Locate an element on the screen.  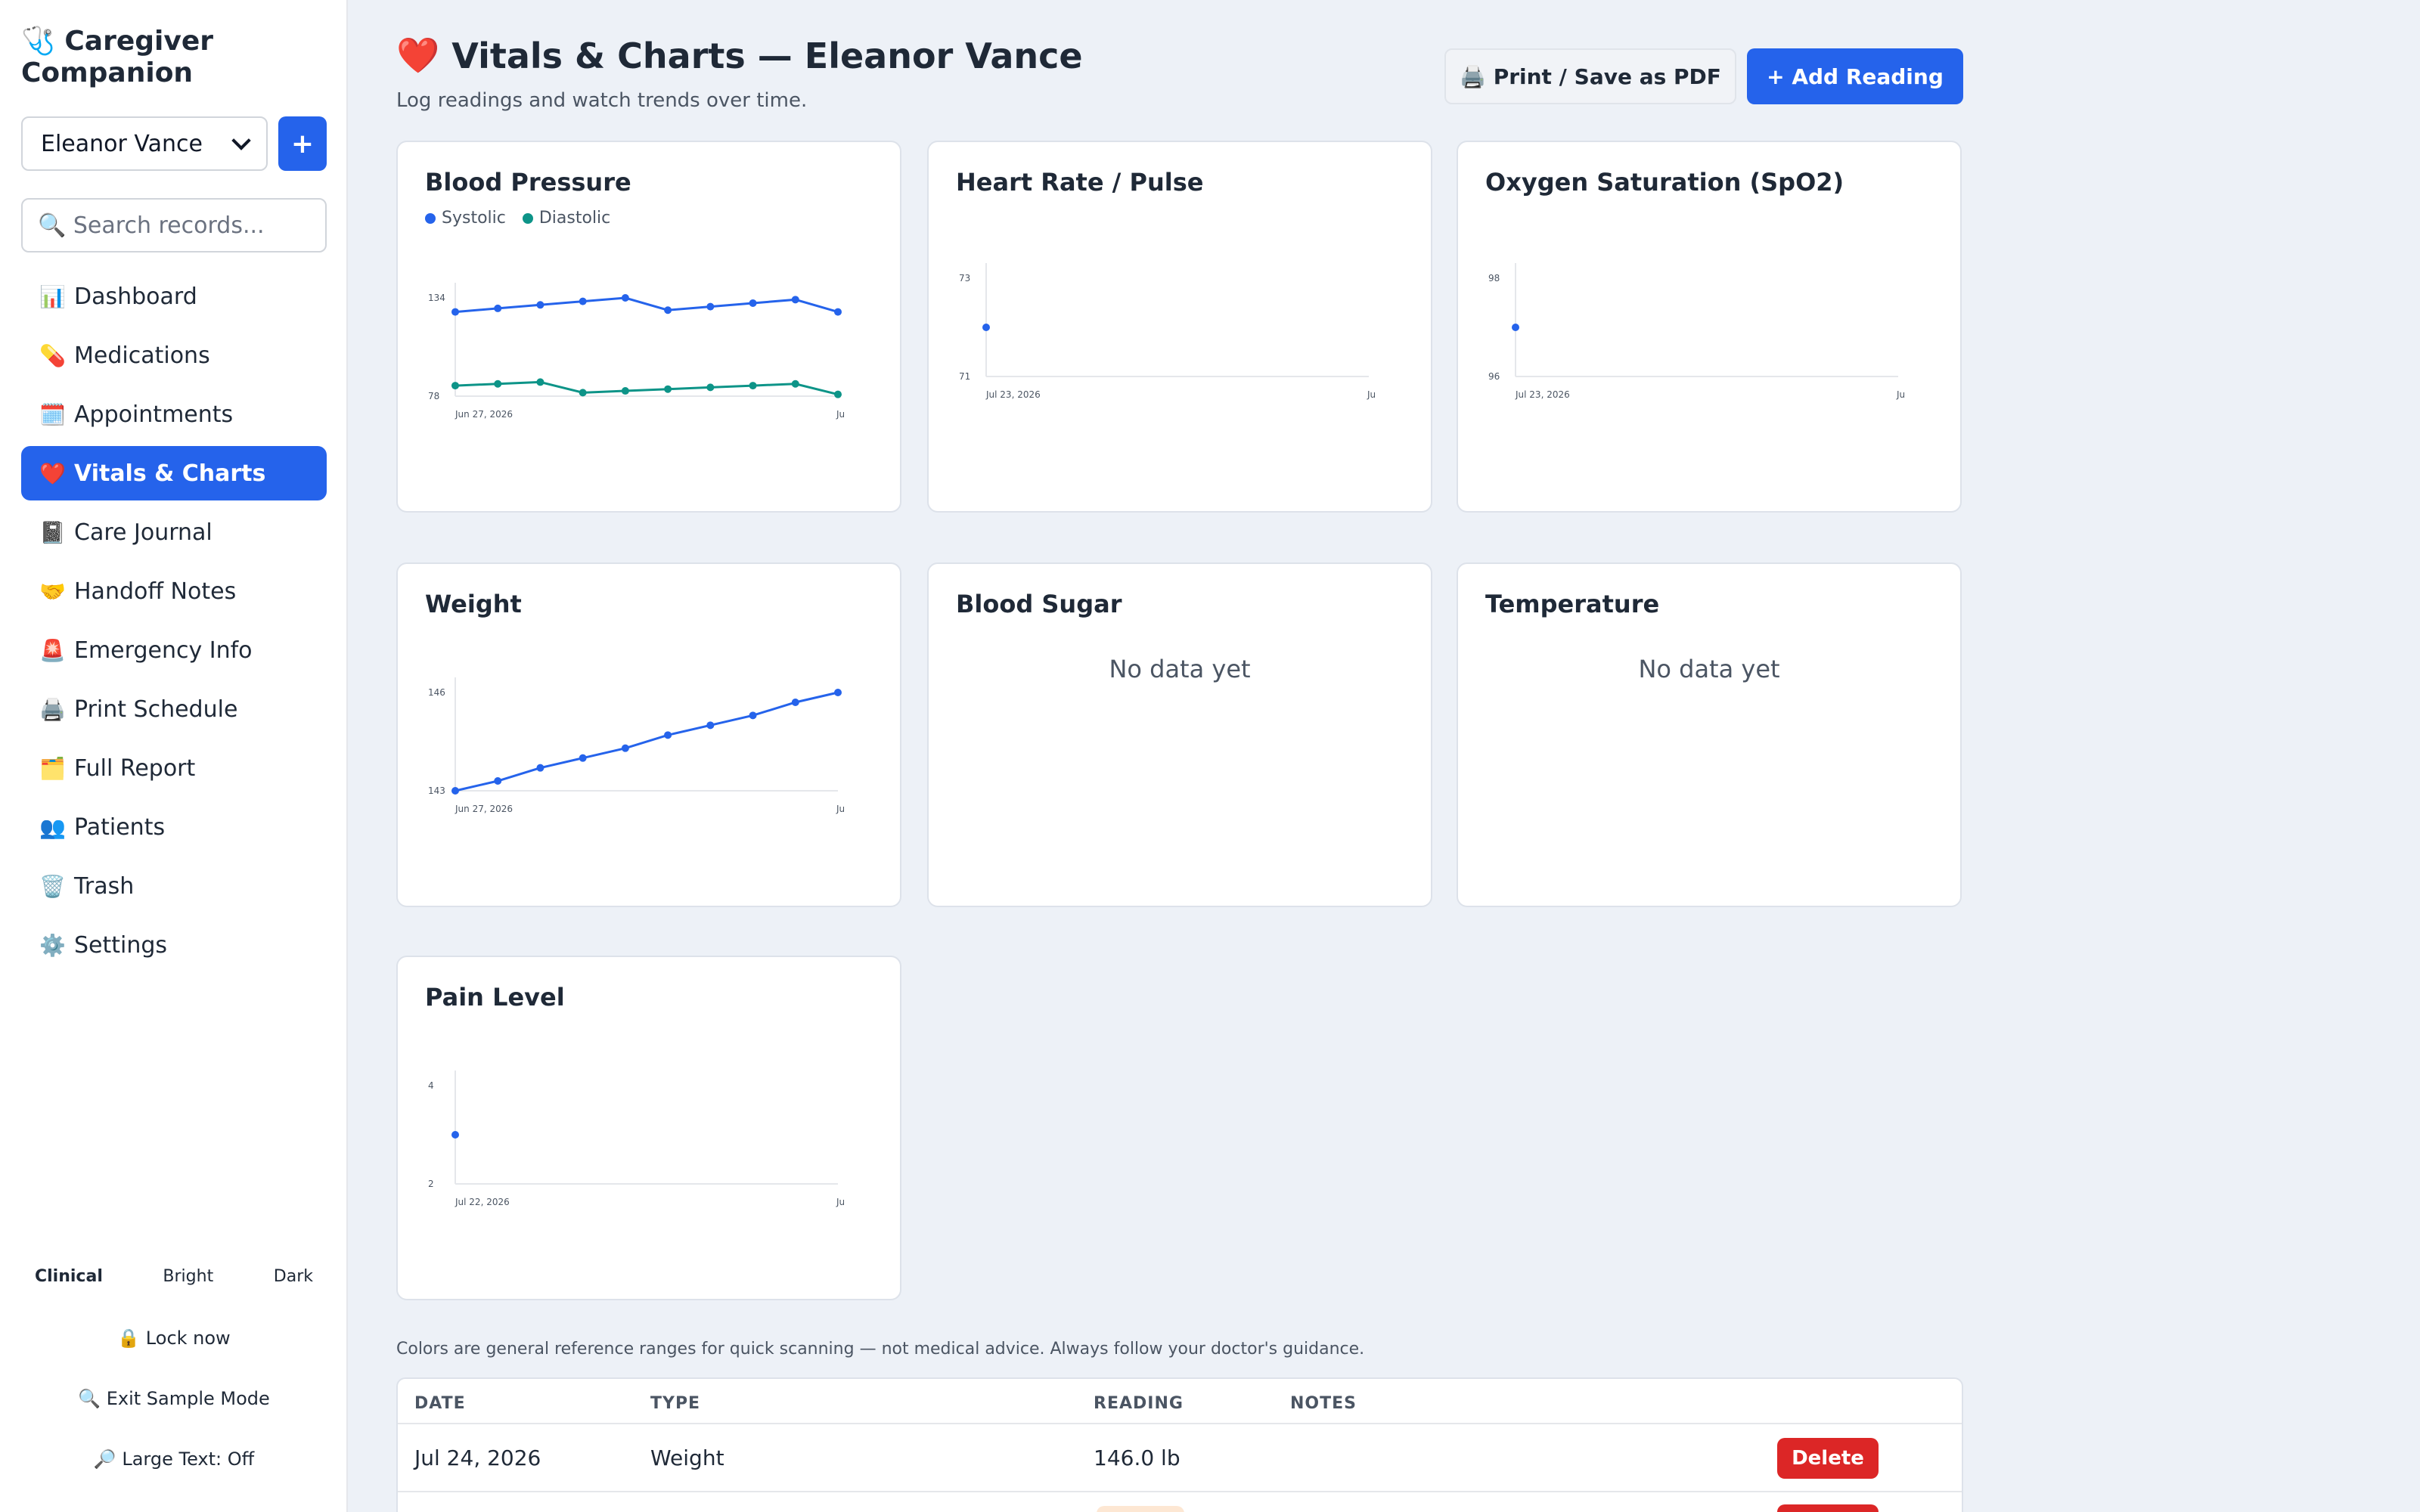
theme-dark: Dark is located at coordinates (293, 1276).